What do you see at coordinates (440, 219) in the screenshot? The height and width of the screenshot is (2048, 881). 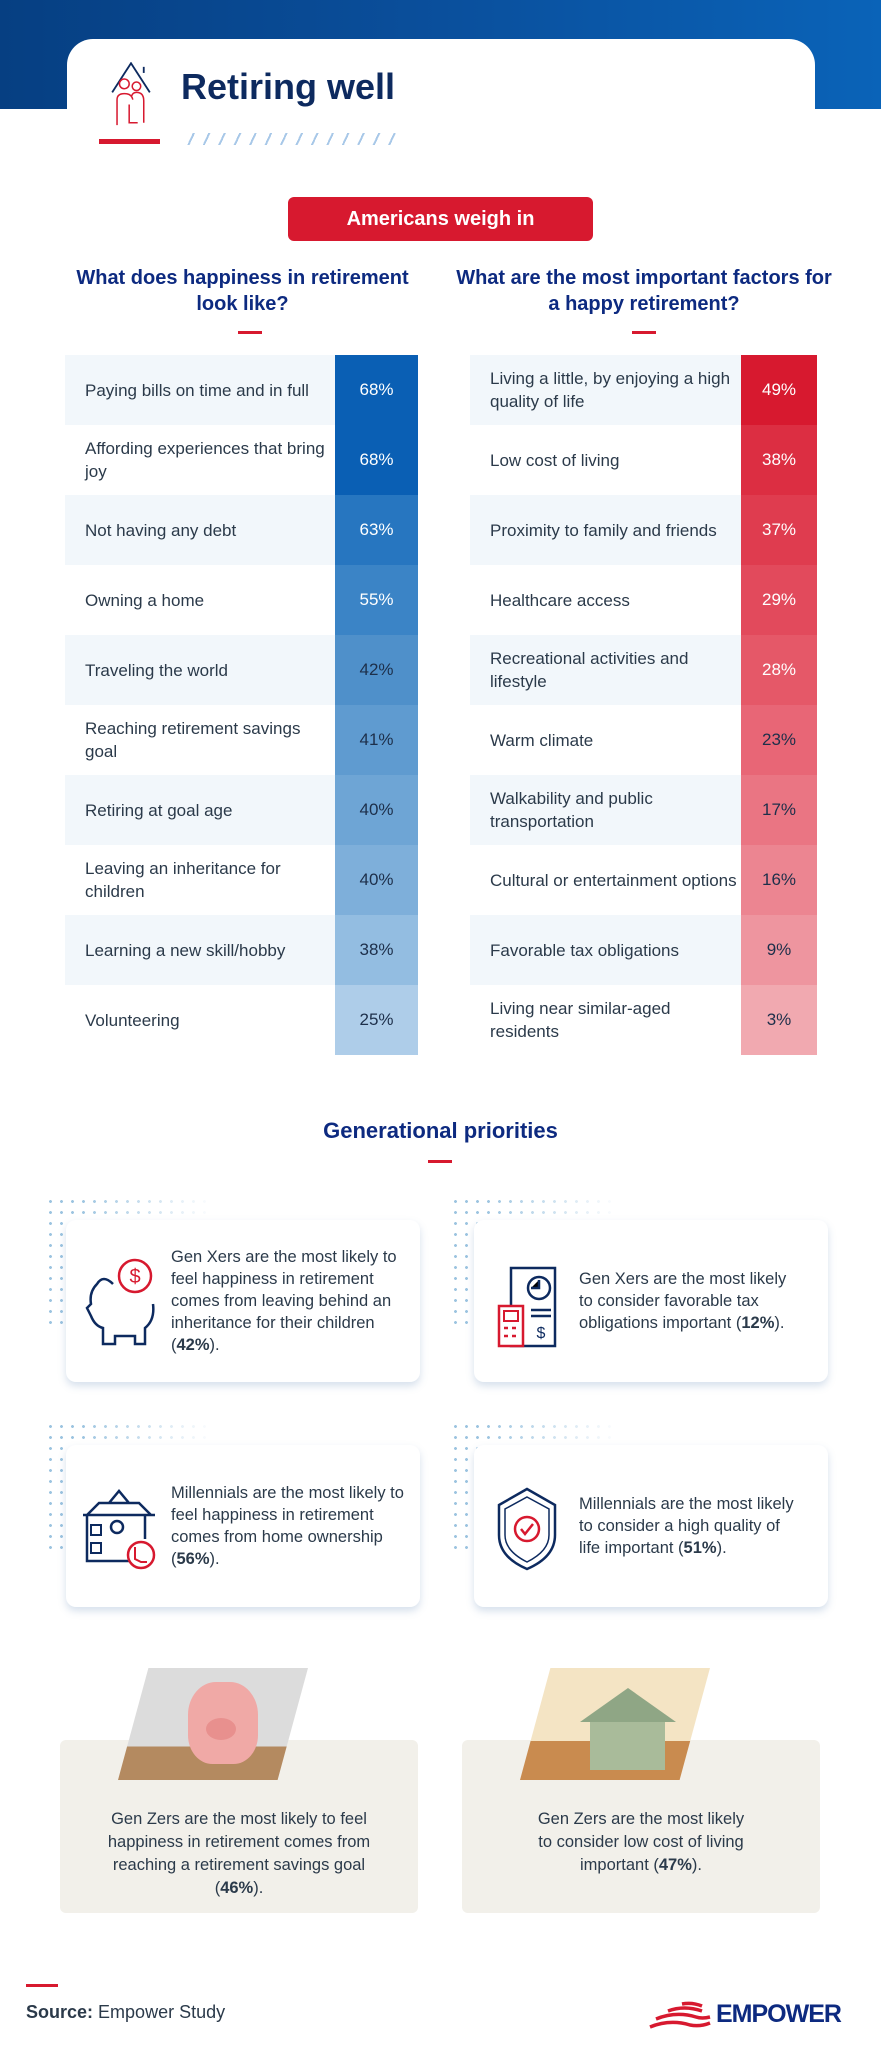 I see `section-banner: Americans weigh in` at bounding box center [440, 219].